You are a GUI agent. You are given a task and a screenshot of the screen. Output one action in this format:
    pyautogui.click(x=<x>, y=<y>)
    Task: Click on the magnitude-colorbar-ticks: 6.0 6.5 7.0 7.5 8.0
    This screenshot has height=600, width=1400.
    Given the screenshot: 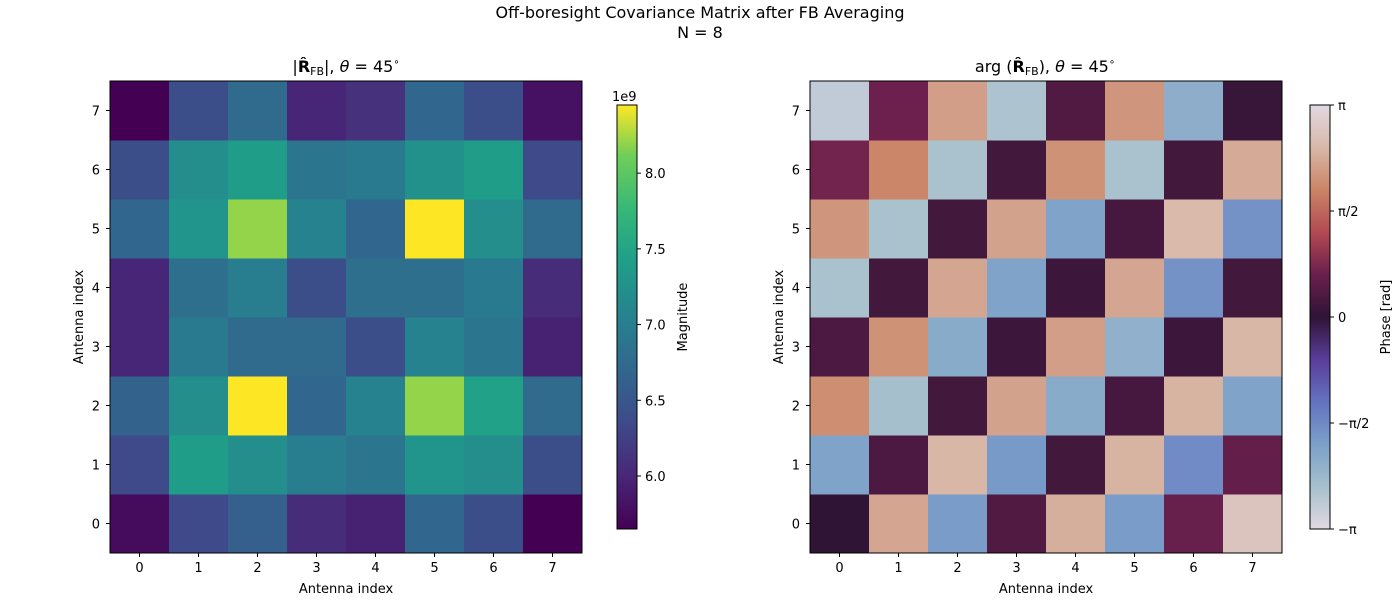 What is the action you would take?
    pyautogui.click(x=651, y=326)
    